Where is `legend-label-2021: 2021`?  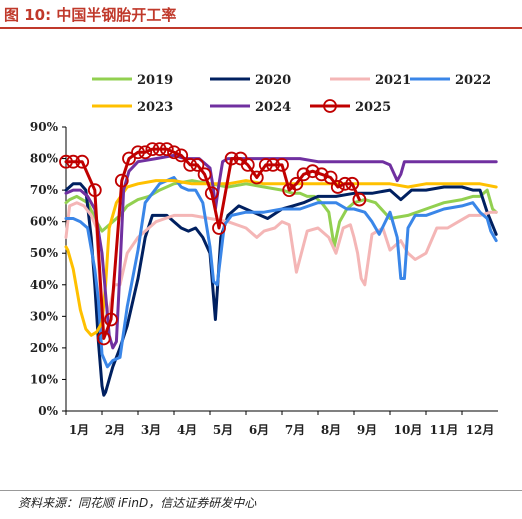
legend-label-2021: 2021 is located at coordinates (393, 80).